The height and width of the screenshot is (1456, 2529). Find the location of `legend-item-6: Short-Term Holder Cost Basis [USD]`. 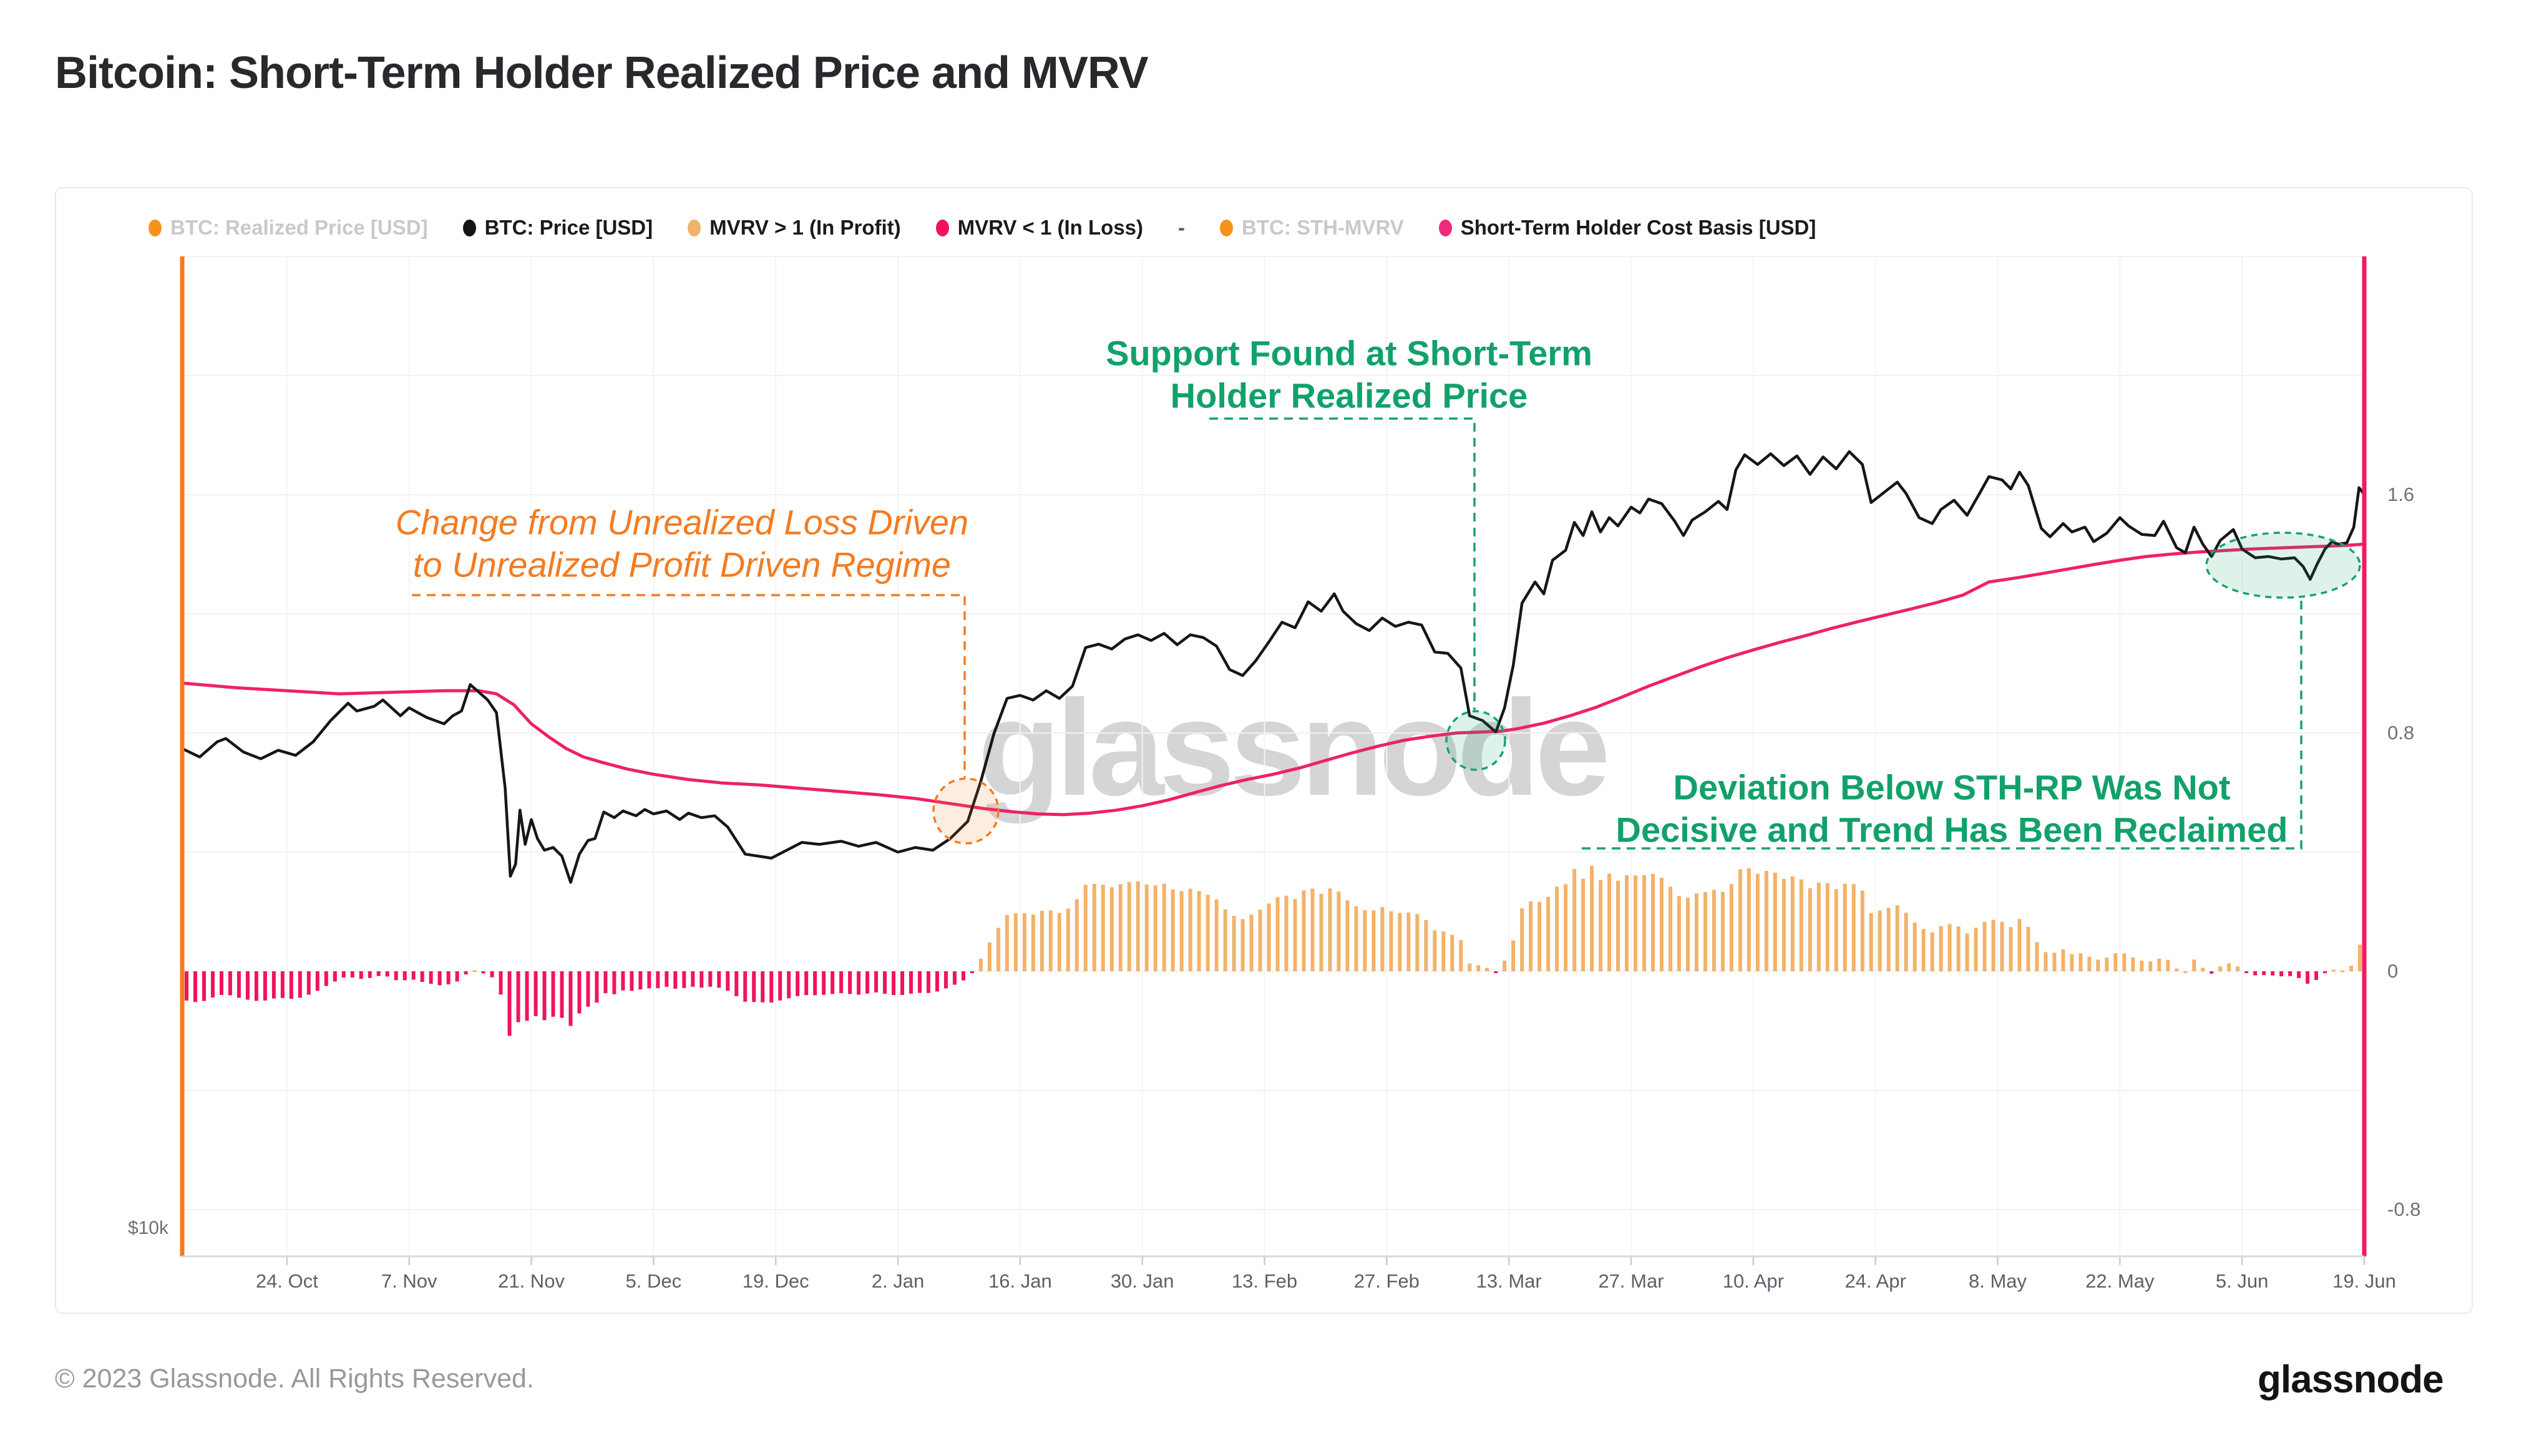

legend-item-6: Short-Term Holder Cost Basis [USD] is located at coordinates (1627, 228).